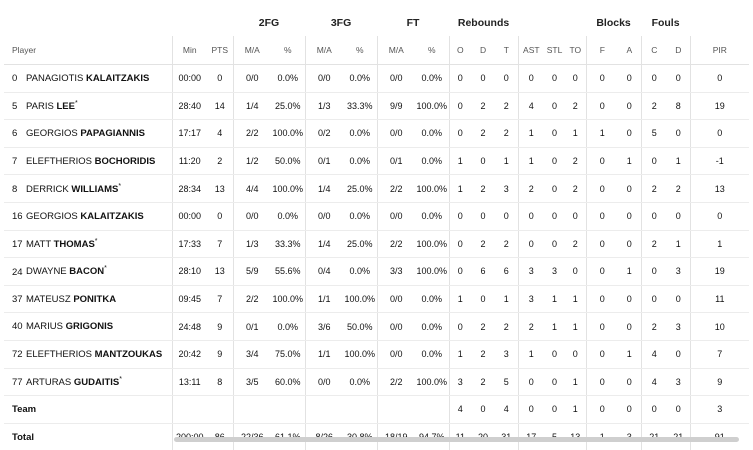 Image resolution: width=753 pixels, height=450 pixels. What do you see at coordinates (719, 216) in the screenshot?
I see `player-pir: 0` at bounding box center [719, 216].